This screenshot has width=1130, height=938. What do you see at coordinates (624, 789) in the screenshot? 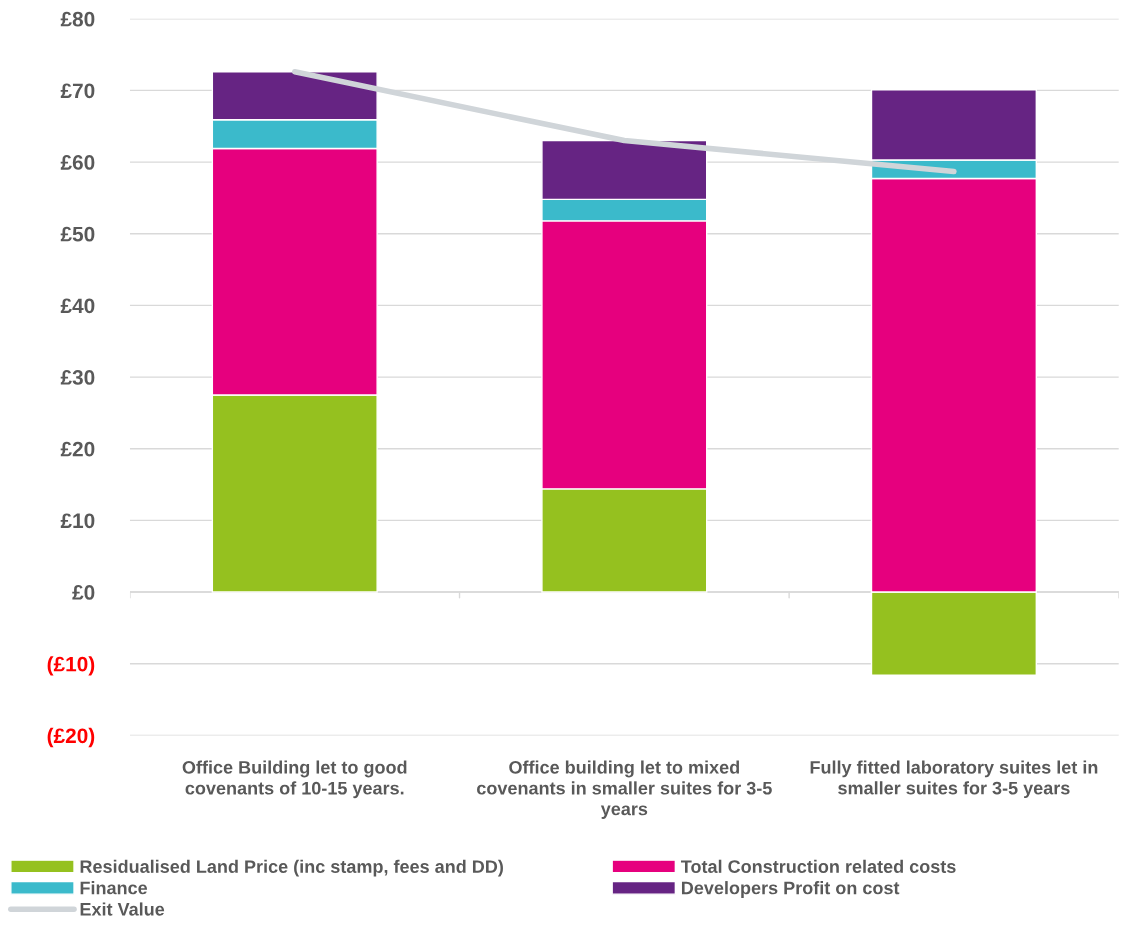
I see `x-tick-label: Office building let to mixed covenants in smaller suites for 3-5 years` at bounding box center [624, 789].